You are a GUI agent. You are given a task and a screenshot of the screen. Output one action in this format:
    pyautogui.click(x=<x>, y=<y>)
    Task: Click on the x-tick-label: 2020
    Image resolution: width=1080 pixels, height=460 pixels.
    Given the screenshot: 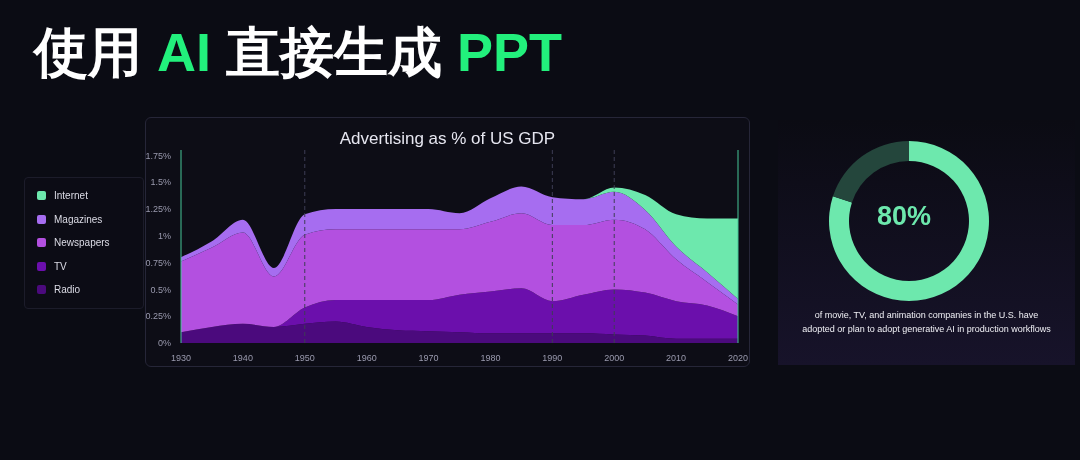 What is the action you would take?
    pyautogui.click(x=738, y=358)
    